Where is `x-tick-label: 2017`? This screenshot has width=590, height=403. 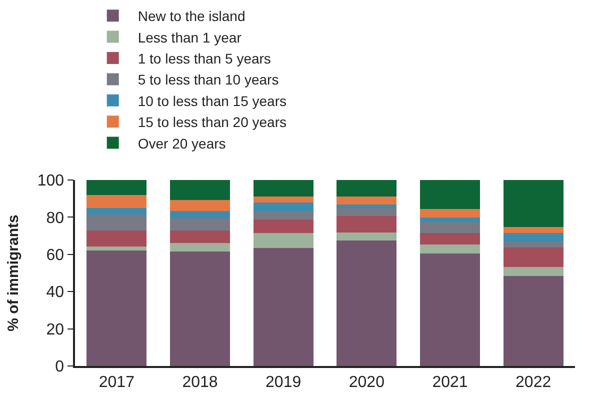
x-tick-label: 2017 is located at coordinates (116, 382).